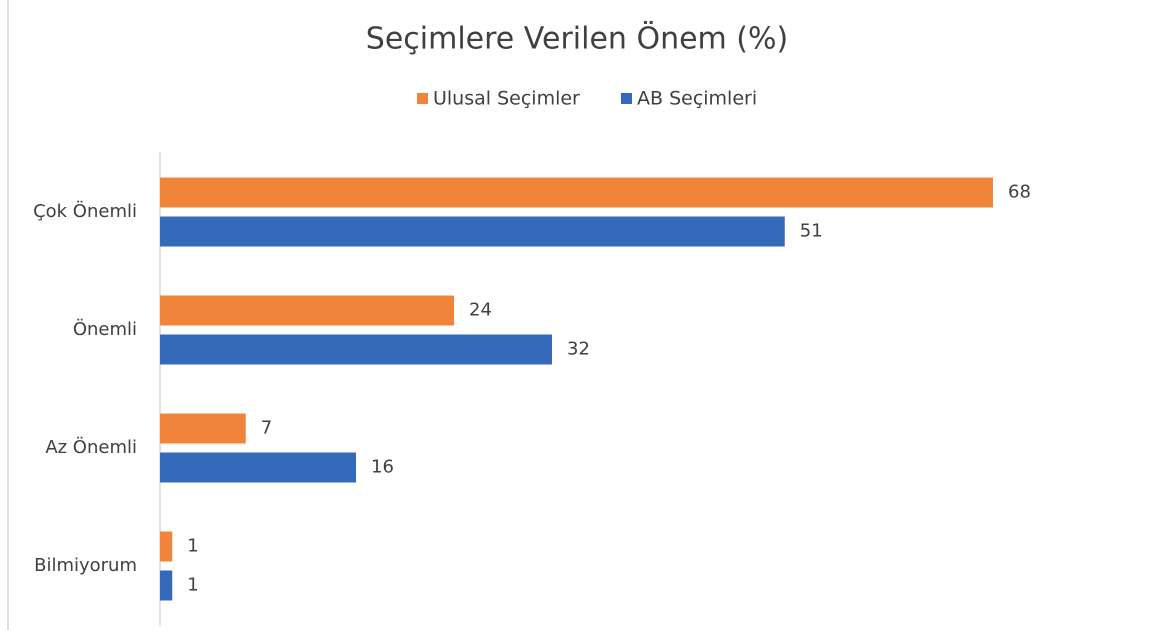 Image resolution: width=1155 pixels, height=630 pixels. I want to click on y-tick-label: Bilmiyorum, so click(85, 565).